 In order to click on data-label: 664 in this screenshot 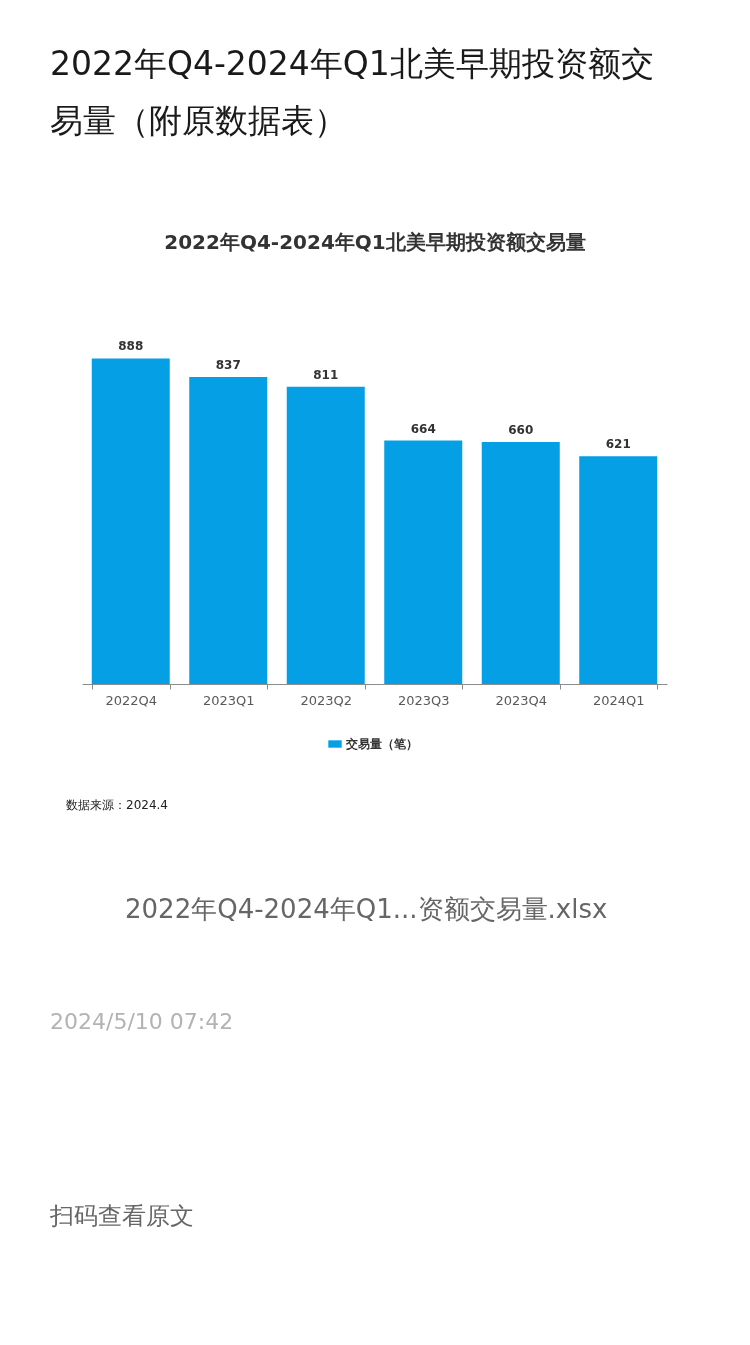, I will do `click(423, 428)`.